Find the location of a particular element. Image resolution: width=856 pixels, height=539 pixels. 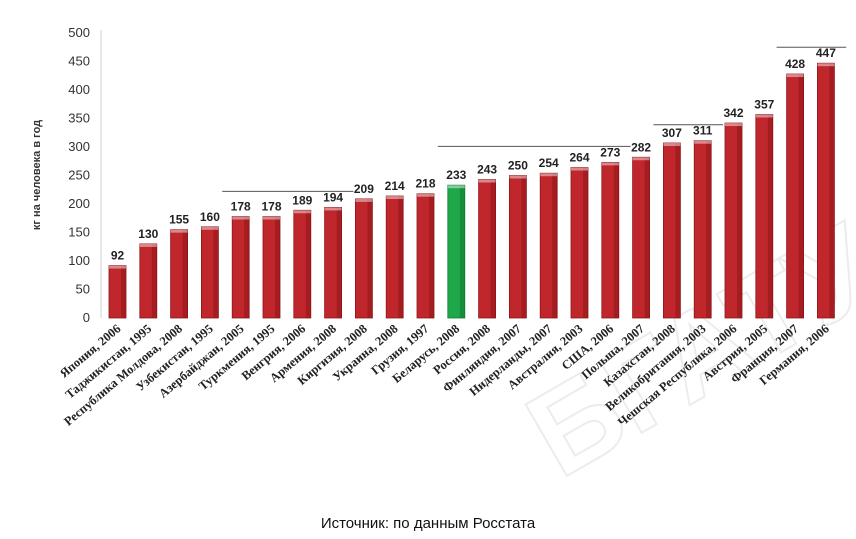

y-tick-label: 50 is located at coordinates (83, 289).